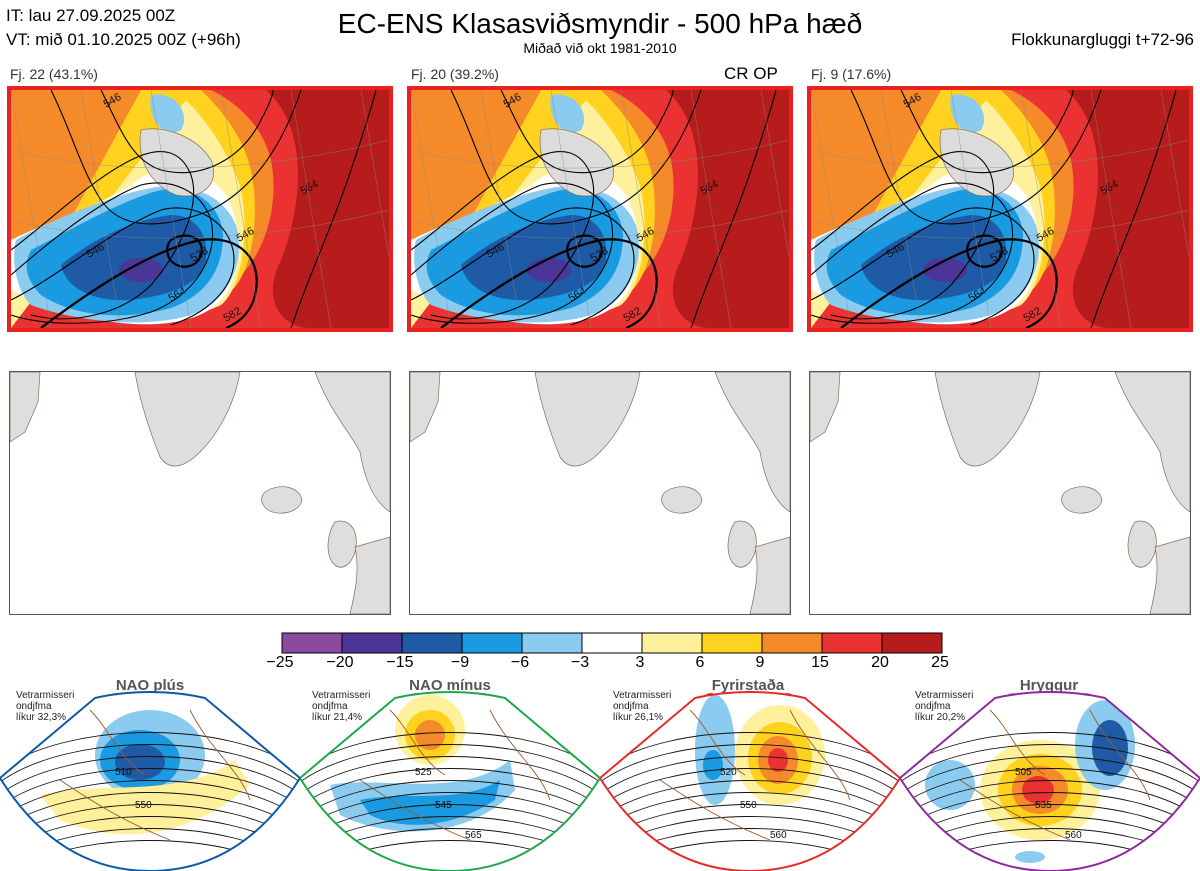 The width and height of the screenshot is (1200, 871). I want to click on negative-anomaly, so click(715, 750).